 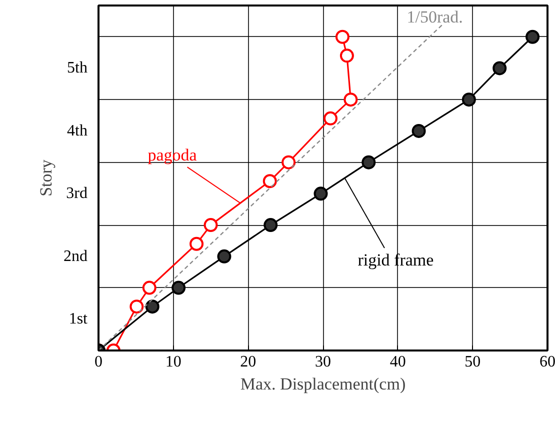 What do you see at coordinates (77, 131) in the screenshot?
I see `y-tick-label: 4th` at bounding box center [77, 131].